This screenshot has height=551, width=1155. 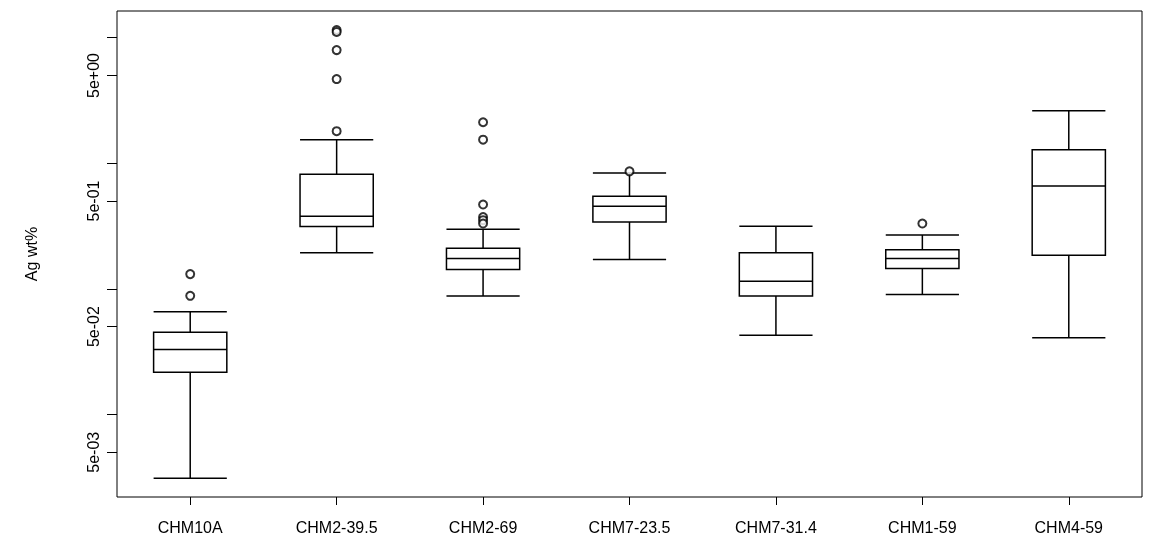 I want to click on x-tick-label: CHM7-31.4, so click(x=776, y=527).